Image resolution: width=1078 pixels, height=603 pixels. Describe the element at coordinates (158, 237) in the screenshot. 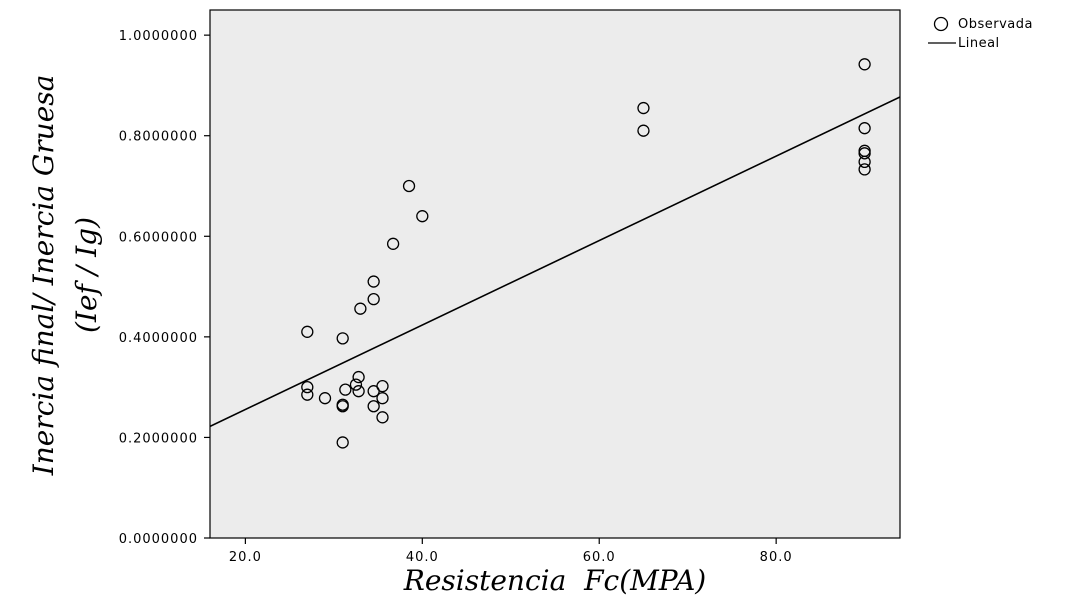

I see `y-tick-label: 0.6000000` at that location.